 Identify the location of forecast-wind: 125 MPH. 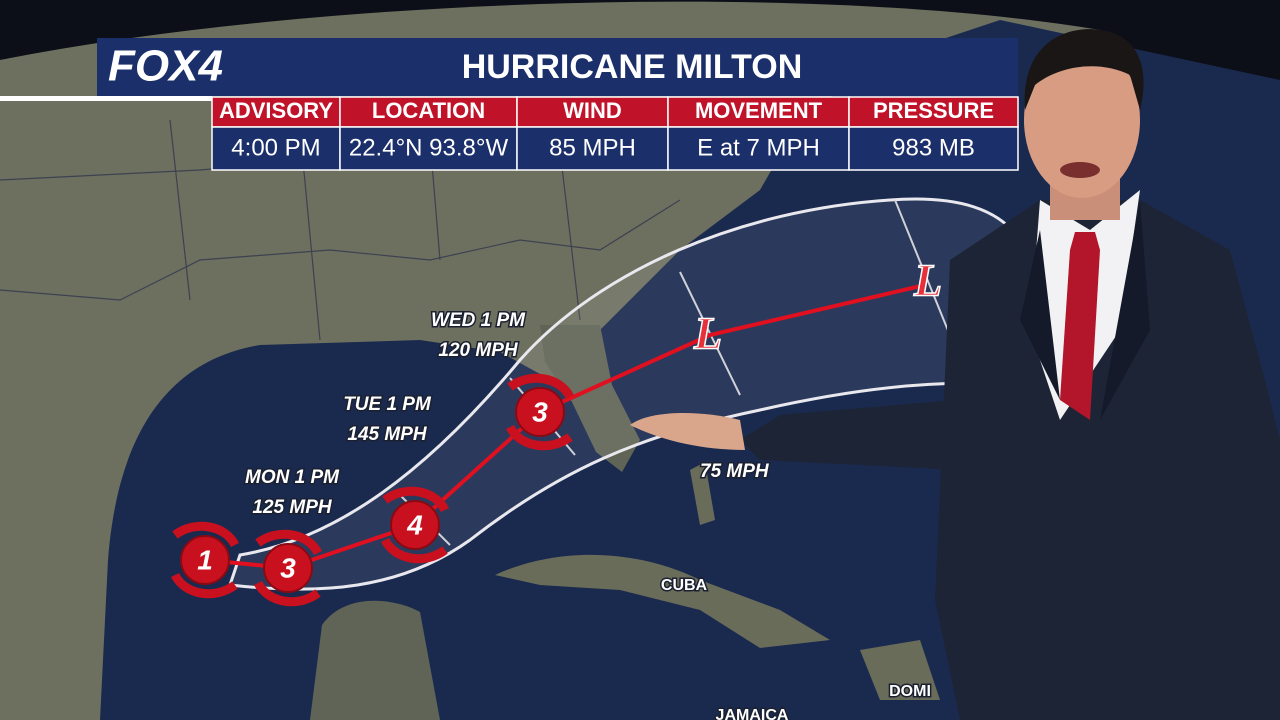
(292, 507).